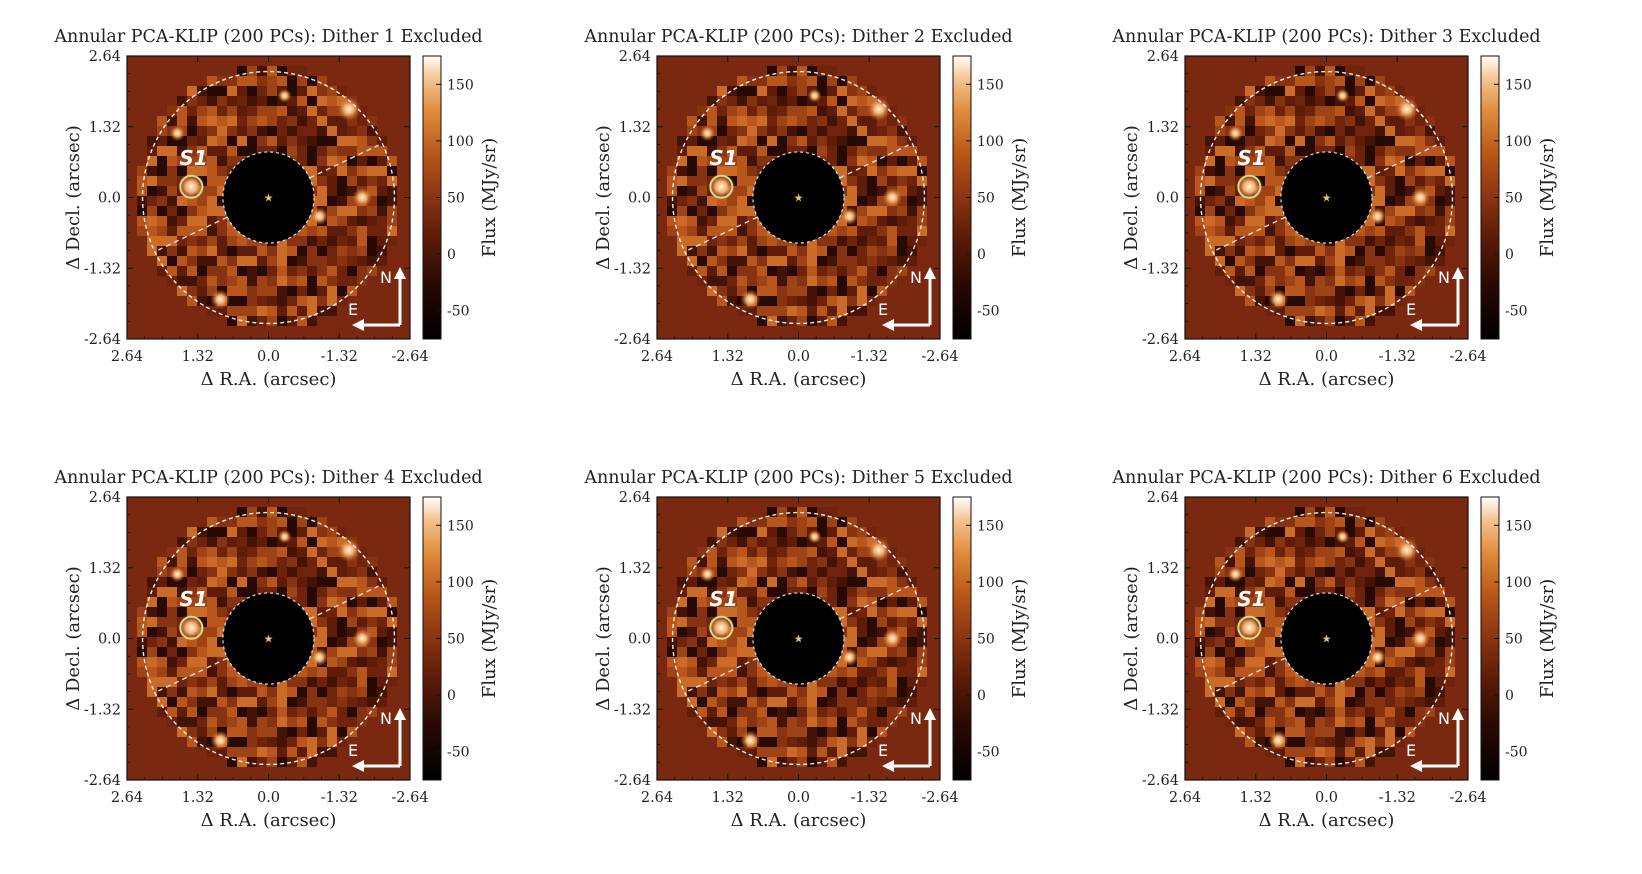  Describe the element at coordinates (603, 197) in the screenshot. I see `y-axis-label: Δ Decl. (arcsec)` at that location.